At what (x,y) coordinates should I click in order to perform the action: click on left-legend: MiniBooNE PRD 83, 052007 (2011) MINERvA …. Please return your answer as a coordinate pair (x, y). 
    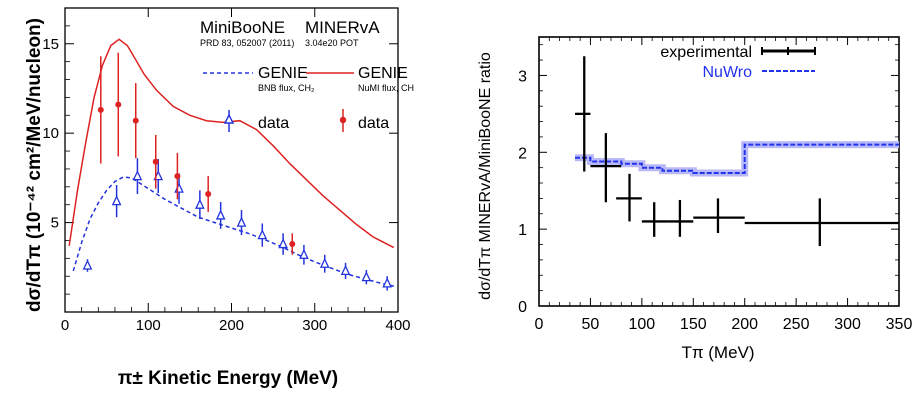
    Looking at the image, I should click on (307, 75).